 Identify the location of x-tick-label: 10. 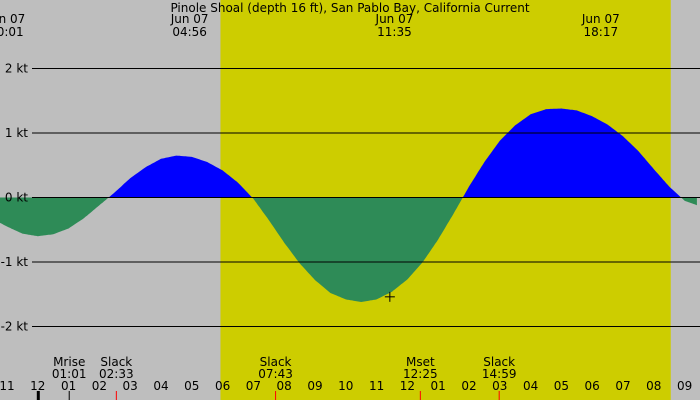
(345, 386).